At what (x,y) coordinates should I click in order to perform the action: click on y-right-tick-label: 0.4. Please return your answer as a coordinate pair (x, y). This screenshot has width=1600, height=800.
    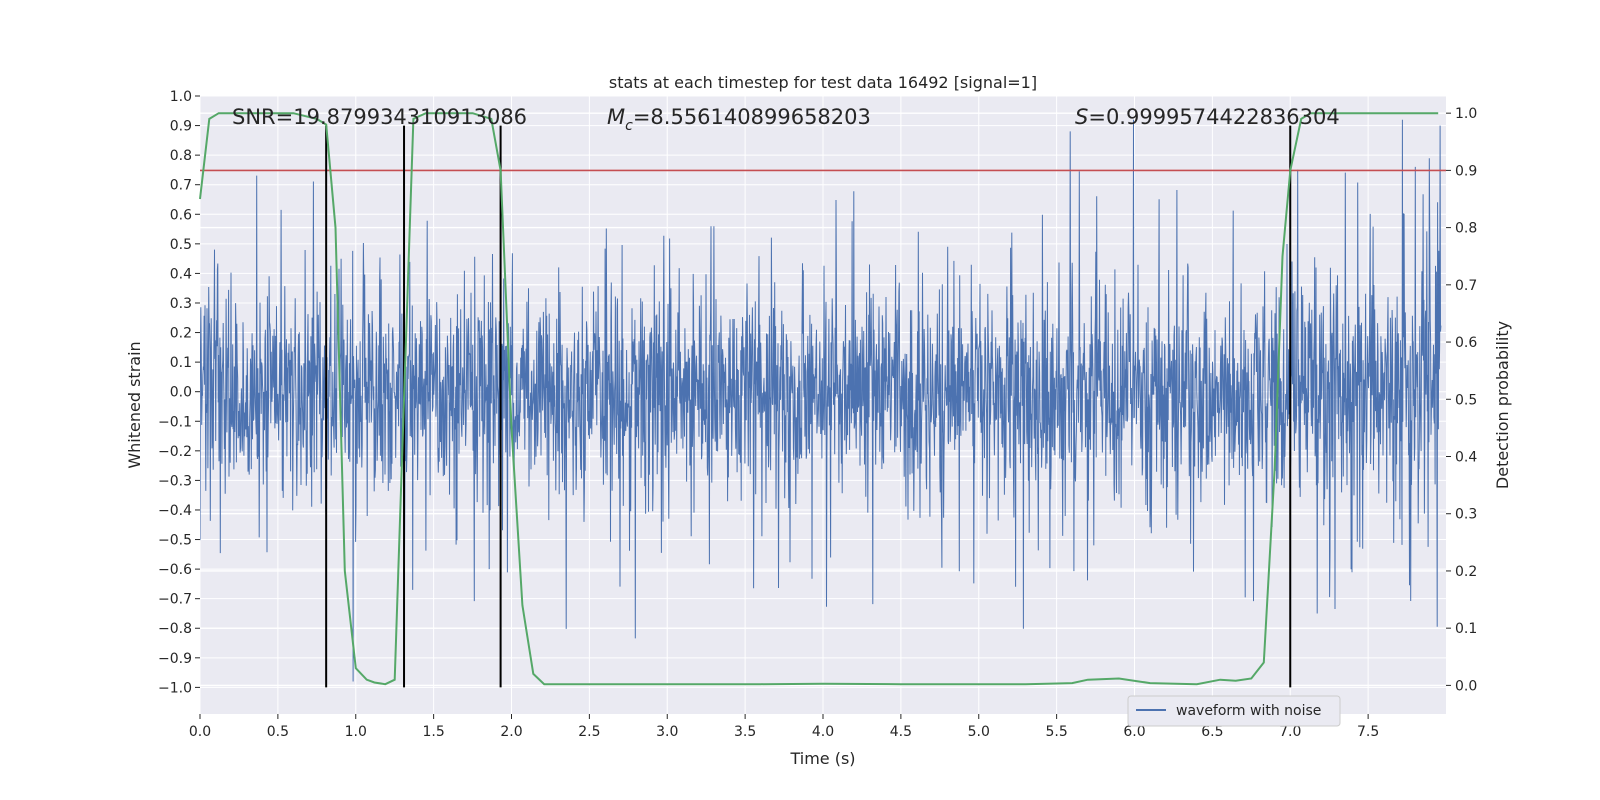
    Looking at the image, I should click on (1466, 458).